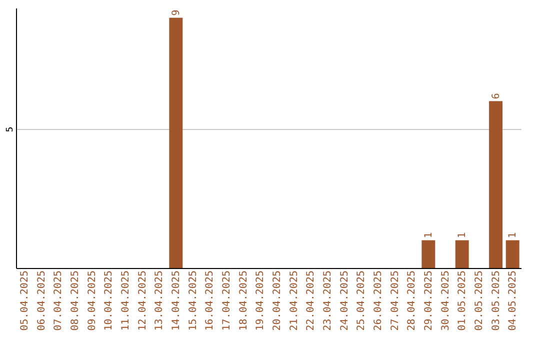  What do you see at coordinates (446, 300) in the screenshot?
I see `x-tick-label: 30.04.2025` at bounding box center [446, 300].